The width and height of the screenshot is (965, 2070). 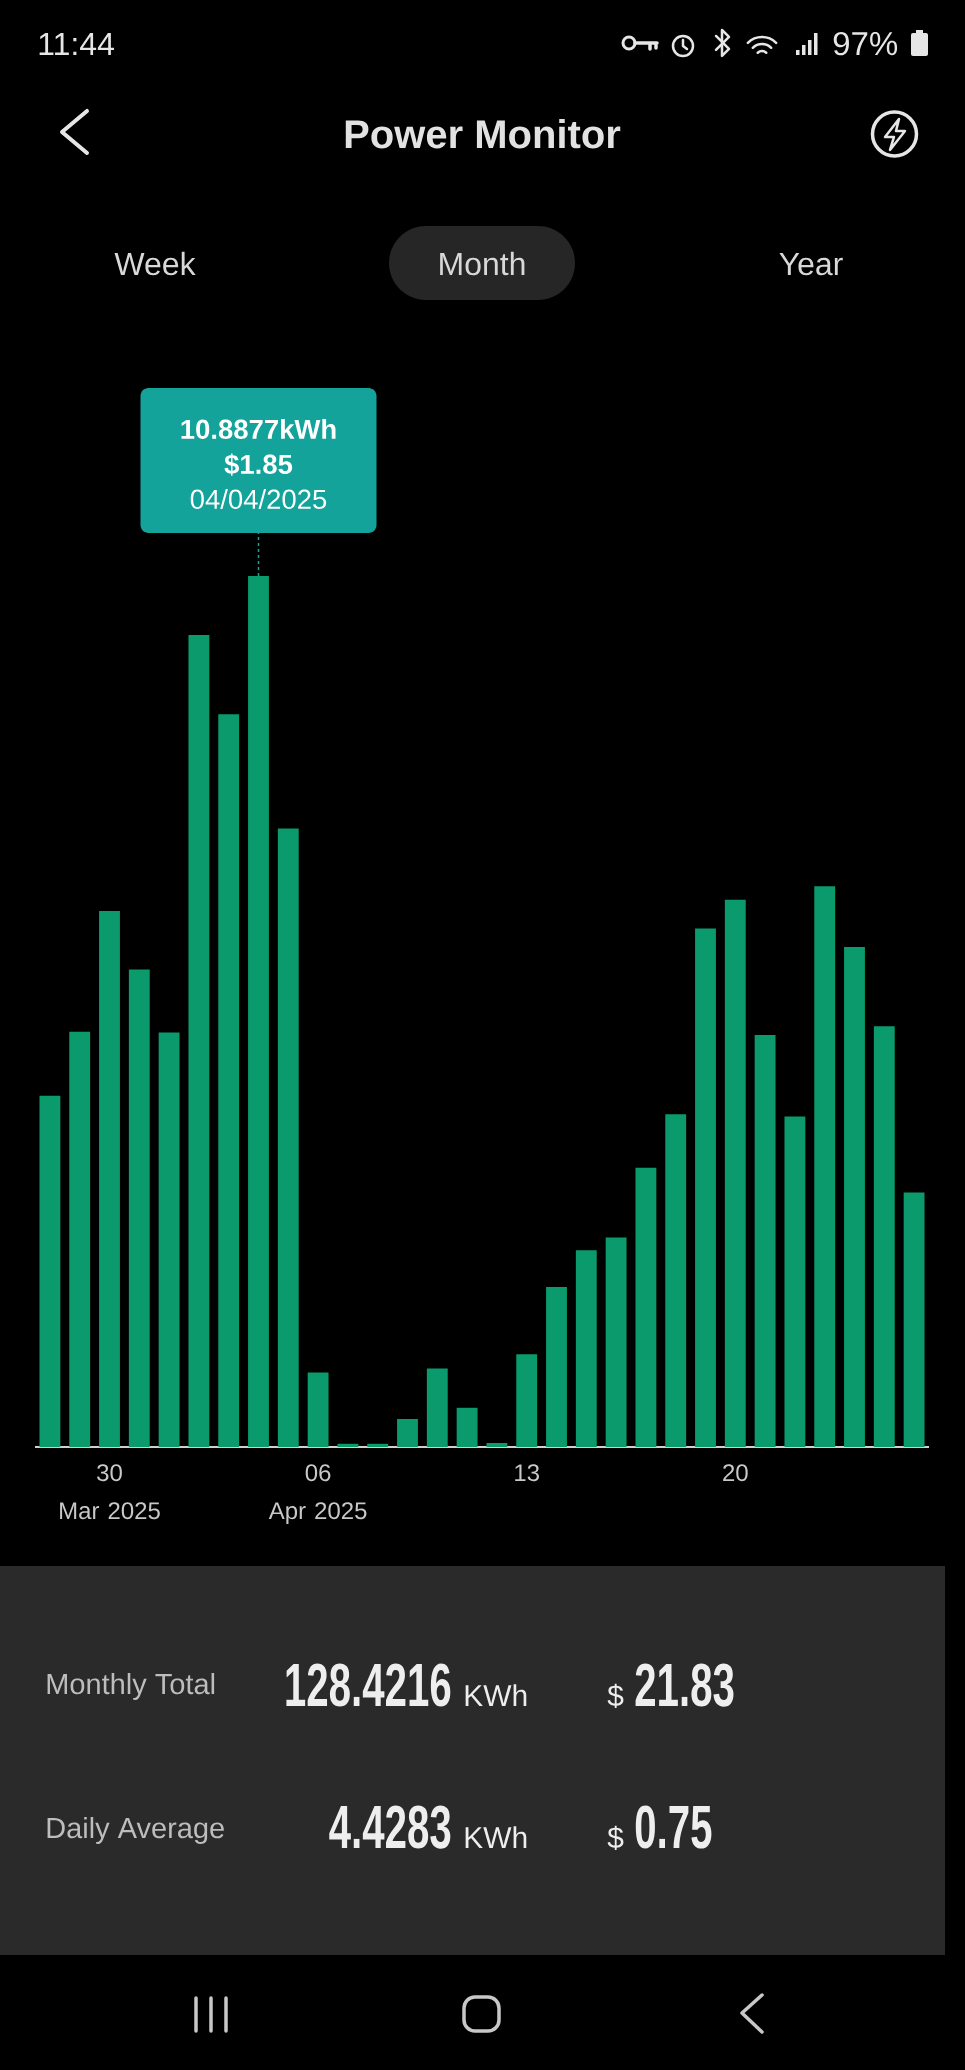 What do you see at coordinates (811, 264) in the screenshot?
I see `text: Year` at bounding box center [811, 264].